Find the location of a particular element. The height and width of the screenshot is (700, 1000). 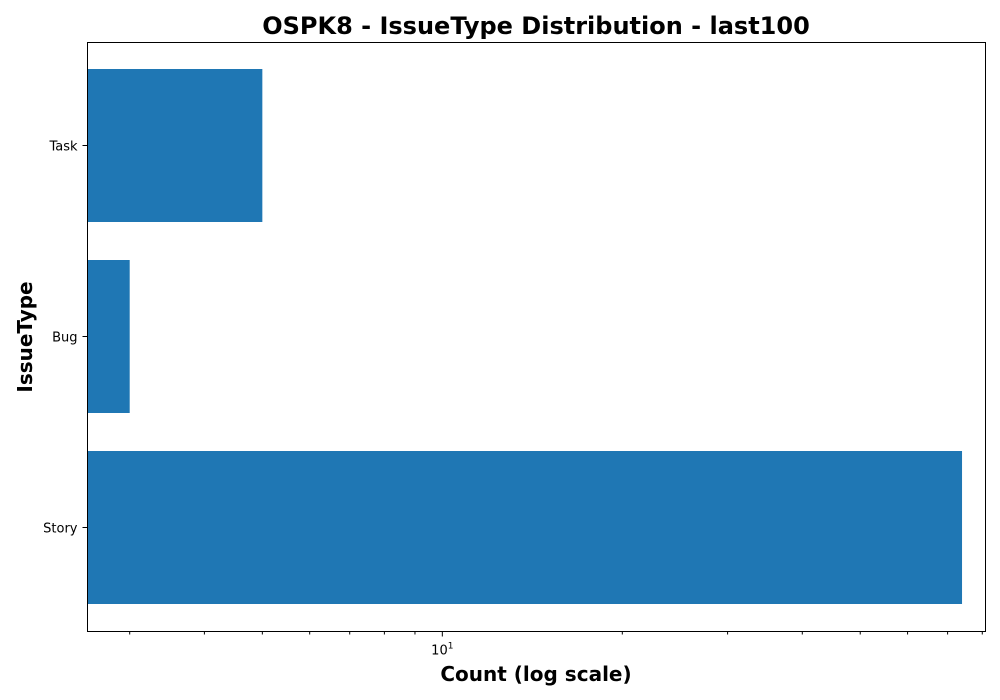

x-axis-label: Count (log scale) is located at coordinates (535, 674).